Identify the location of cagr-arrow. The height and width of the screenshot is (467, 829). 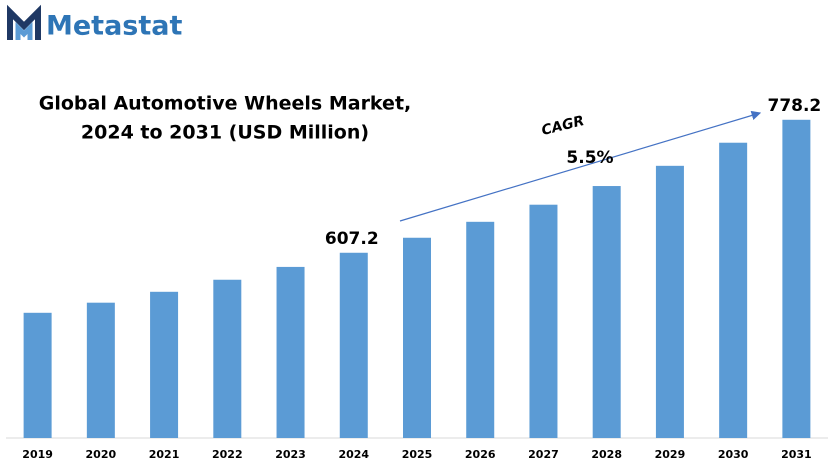
(580, 166).